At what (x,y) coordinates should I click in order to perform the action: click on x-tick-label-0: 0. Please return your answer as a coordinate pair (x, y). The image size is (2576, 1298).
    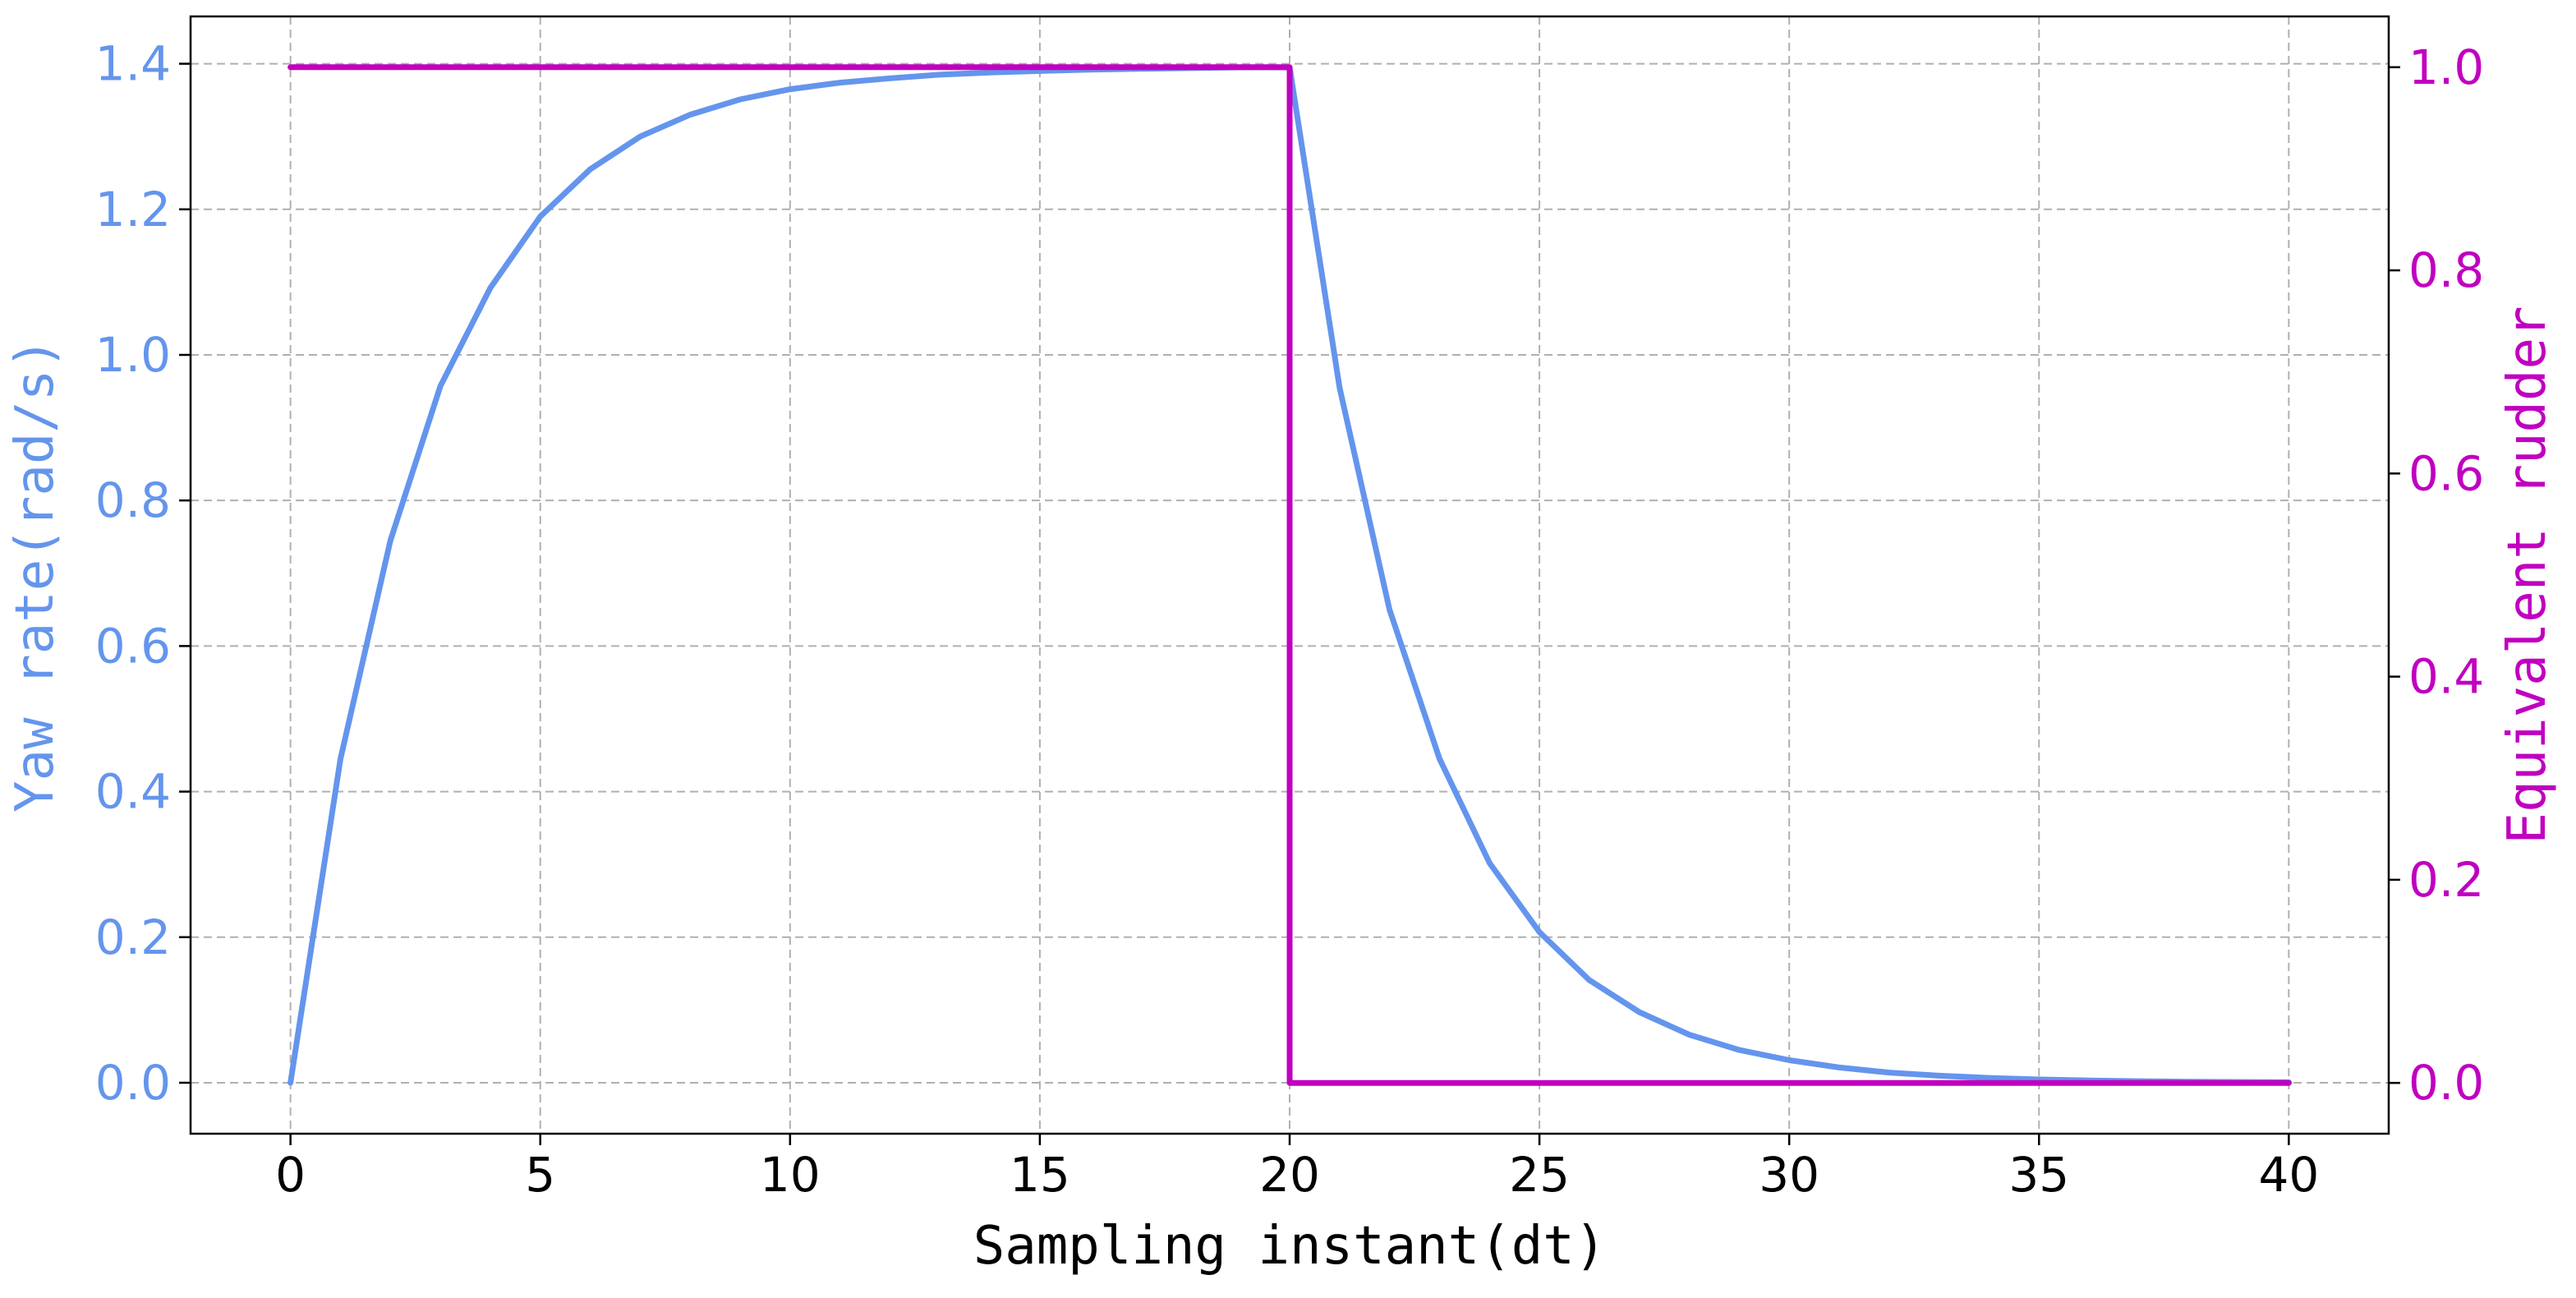
    Looking at the image, I should click on (290, 1175).